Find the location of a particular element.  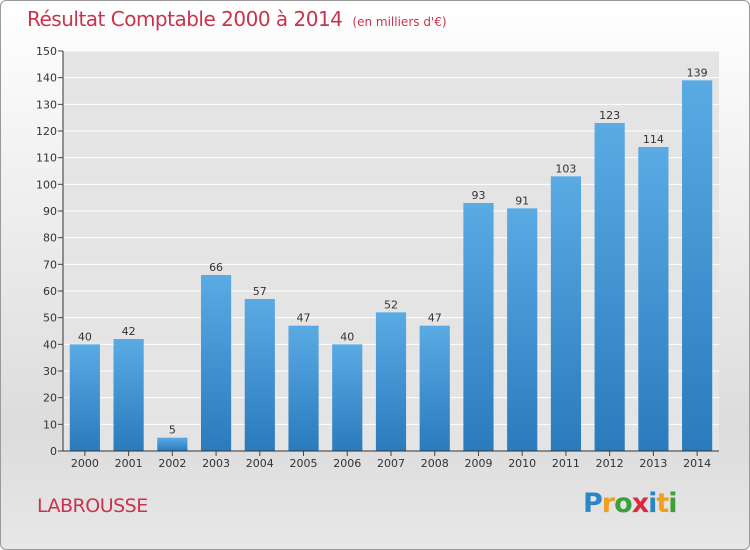

x-tick-label: 2002 is located at coordinates (172, 463).